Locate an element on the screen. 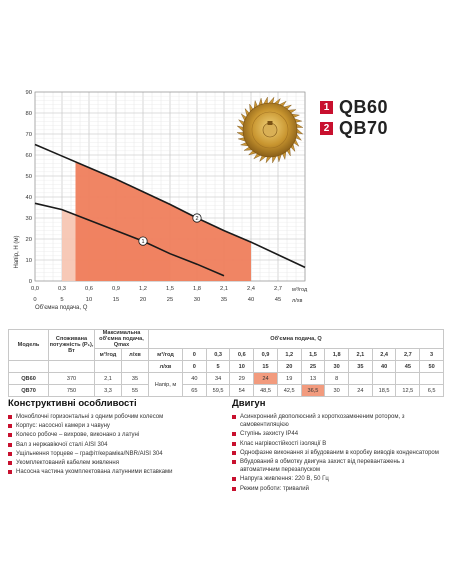  y-tick-label: 60 is located at coordinates (29, 156).